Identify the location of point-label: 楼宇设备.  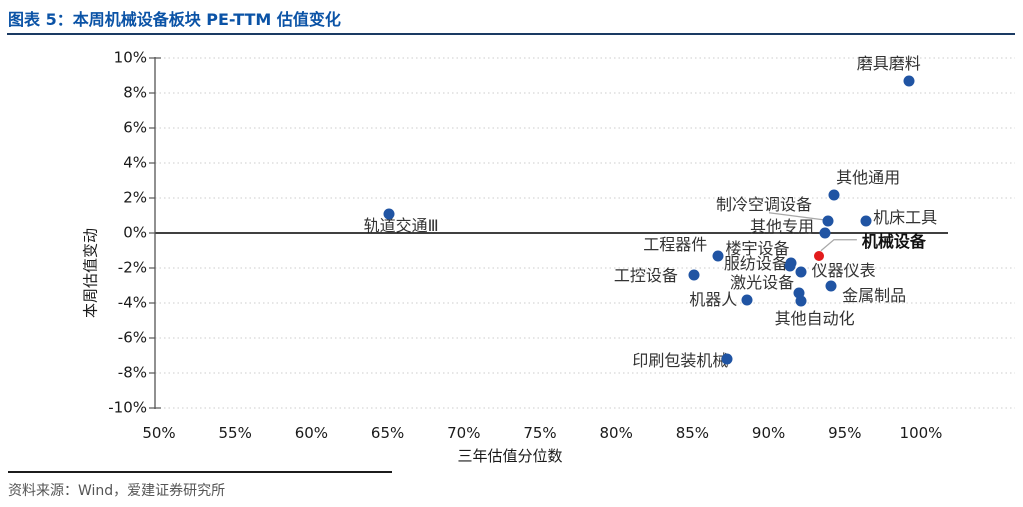
(757, 248).